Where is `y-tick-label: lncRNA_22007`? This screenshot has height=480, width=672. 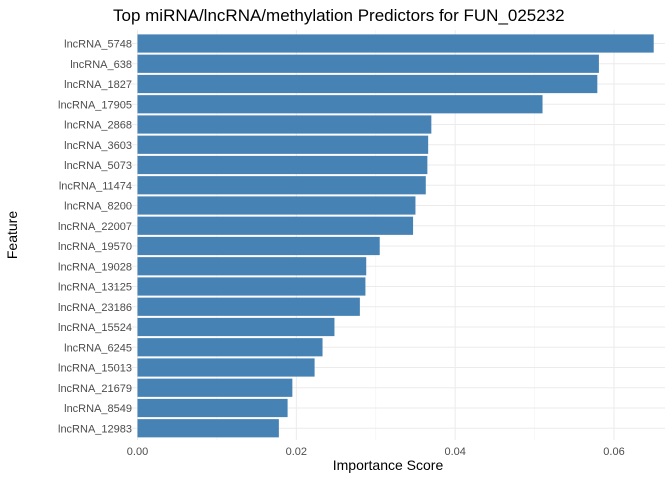 y-tick-label: lncRNA_22007 is located at coordinates (95, 227).